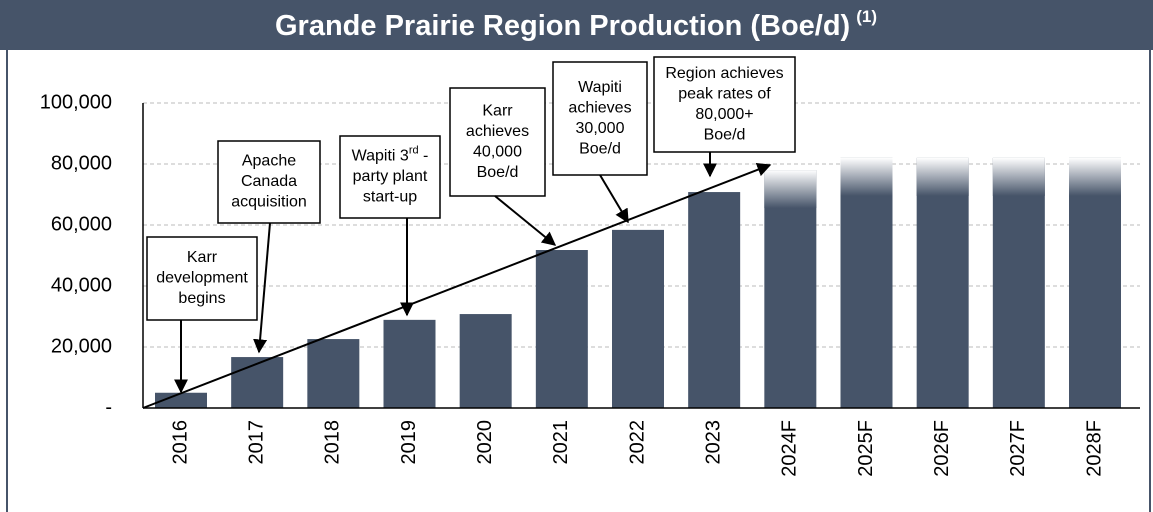 The width and height of the screenshot is (1153, 512). I want to click on x-tick-label: 2019, so click(409, 442).